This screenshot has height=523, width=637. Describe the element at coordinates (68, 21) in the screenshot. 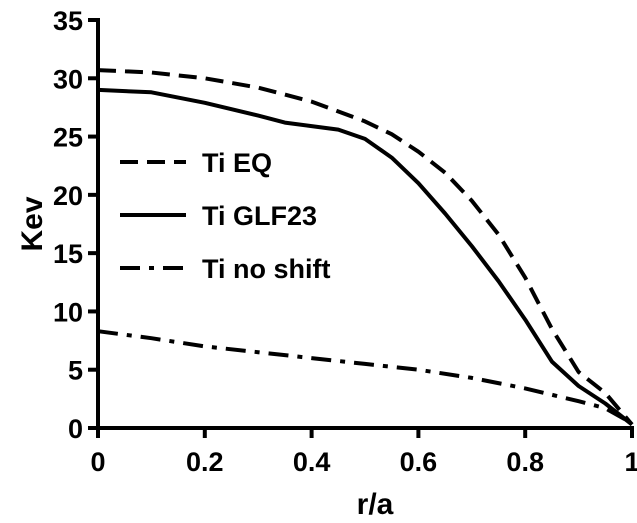

I see `y-tick-label: 35` at that location.